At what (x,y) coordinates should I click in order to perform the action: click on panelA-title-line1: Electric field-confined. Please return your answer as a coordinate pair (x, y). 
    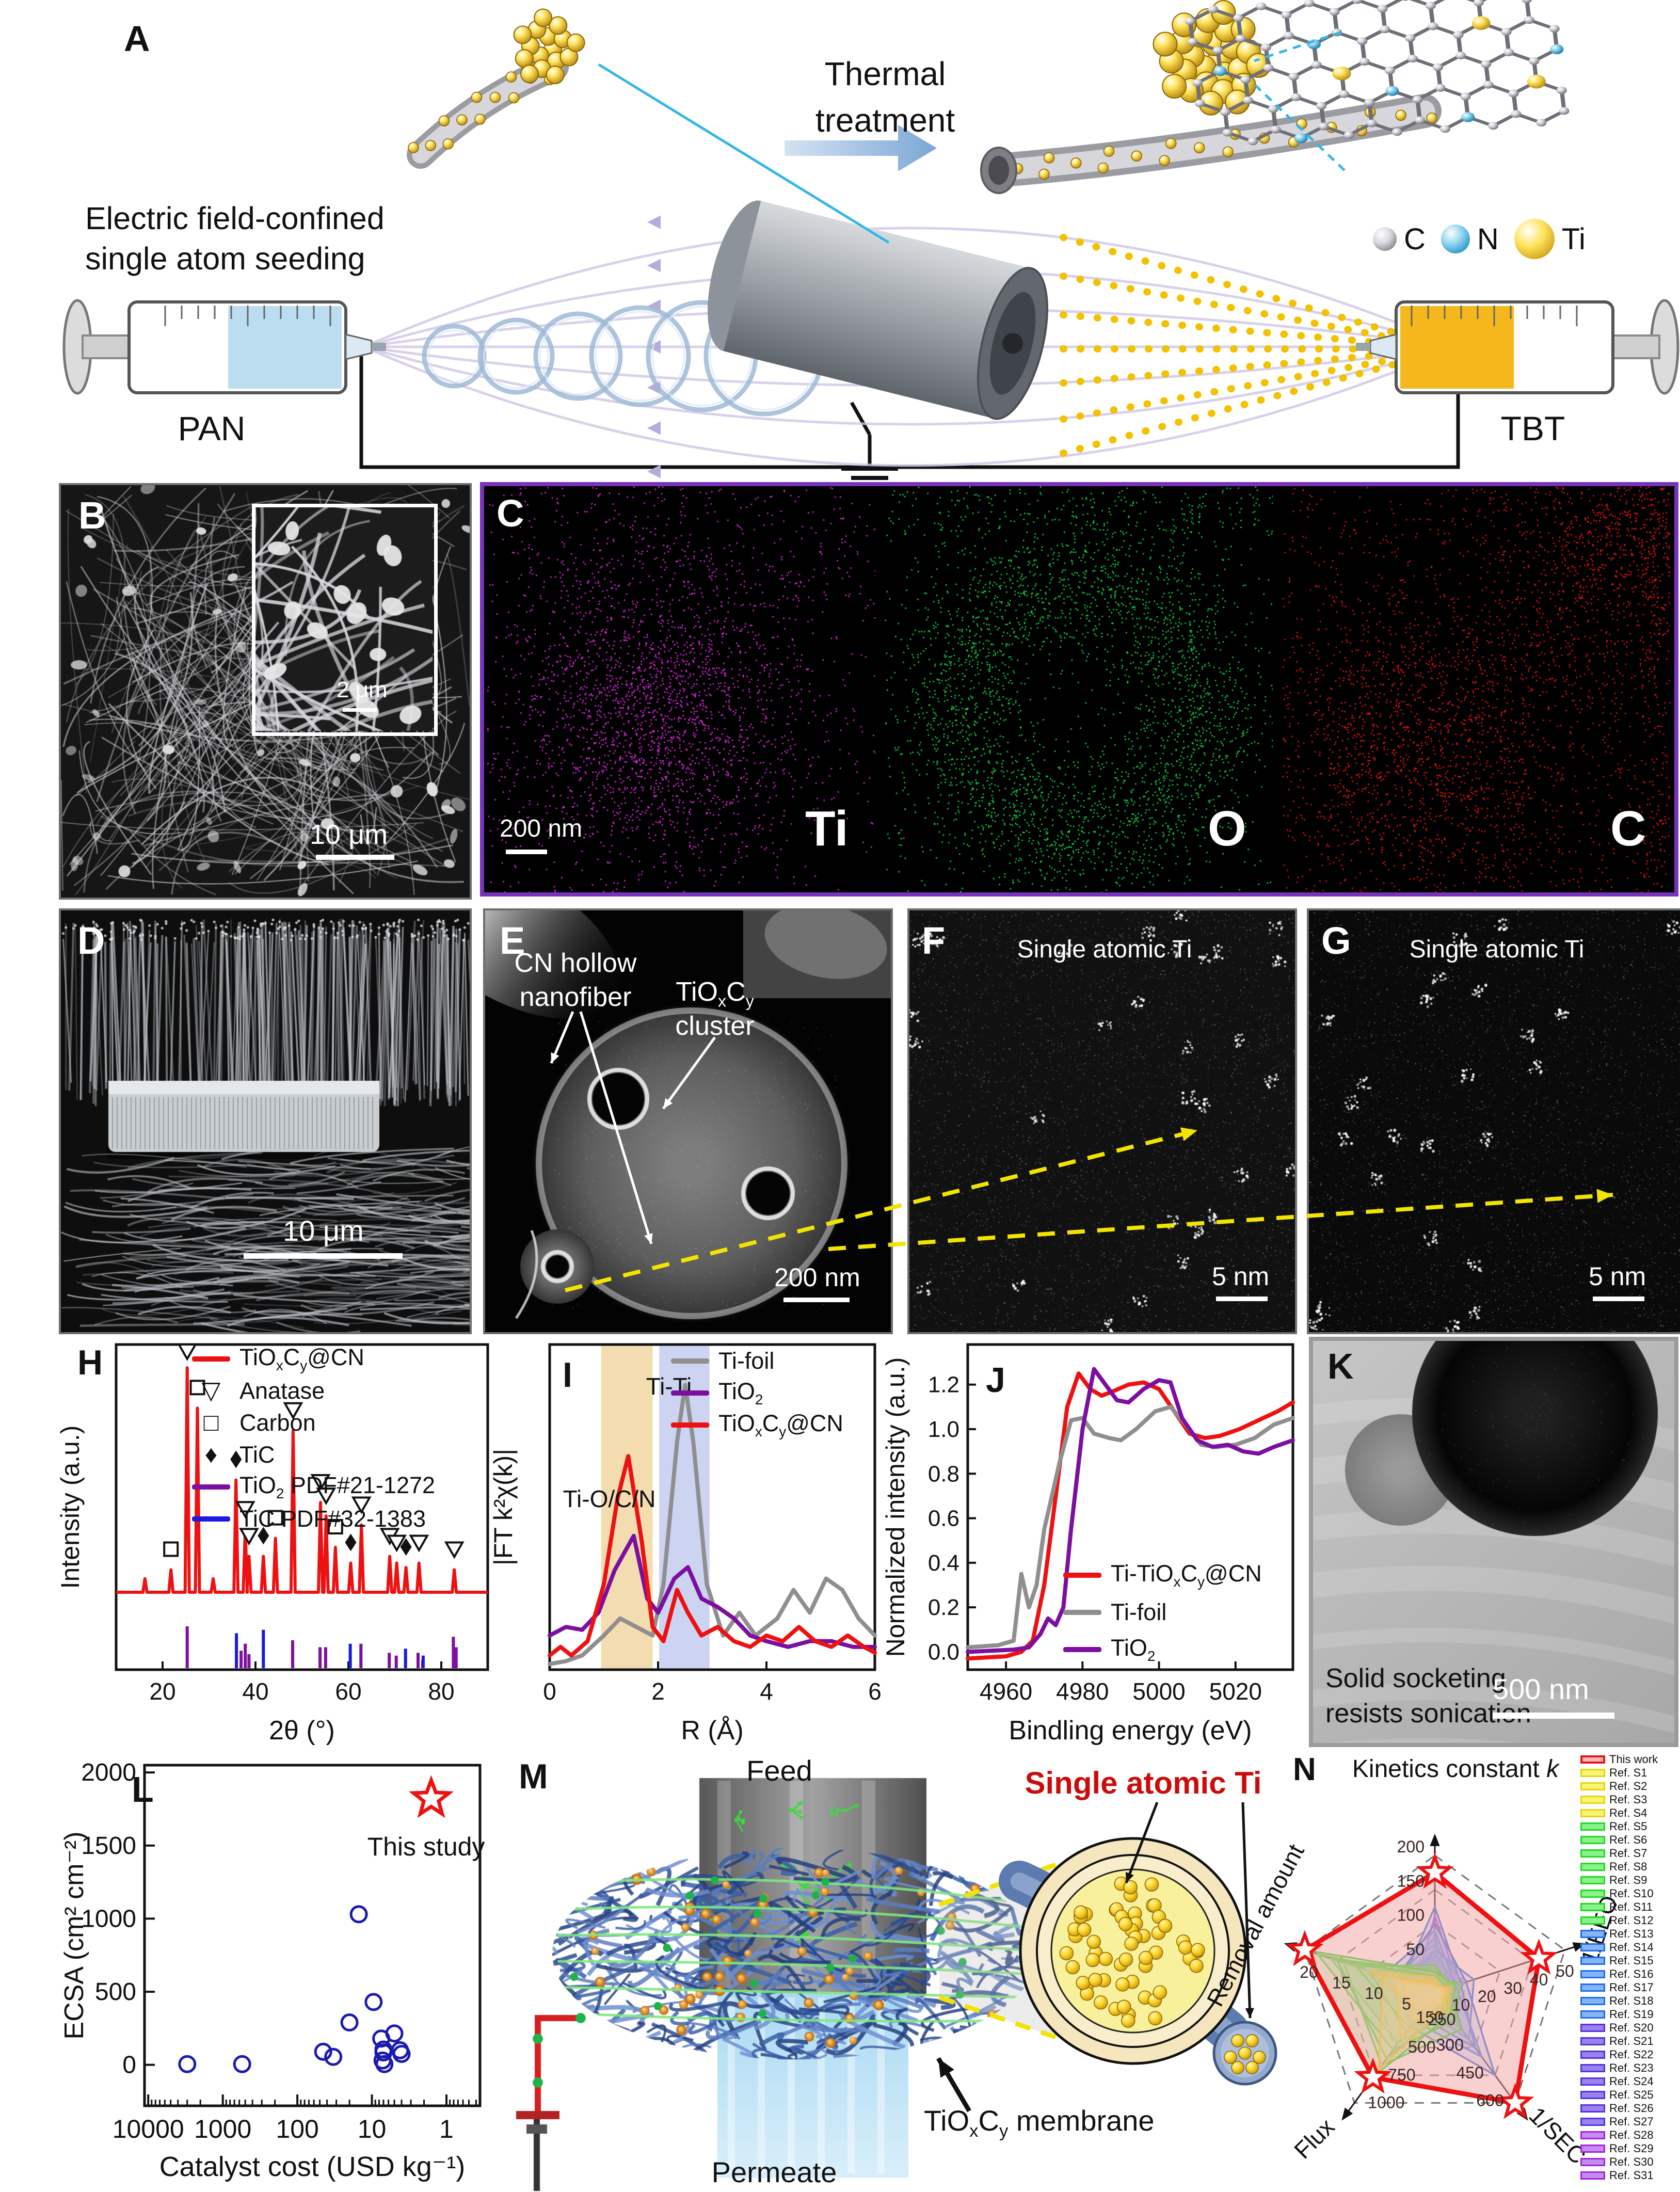
    Looking at the image, I should click on (235, 218).